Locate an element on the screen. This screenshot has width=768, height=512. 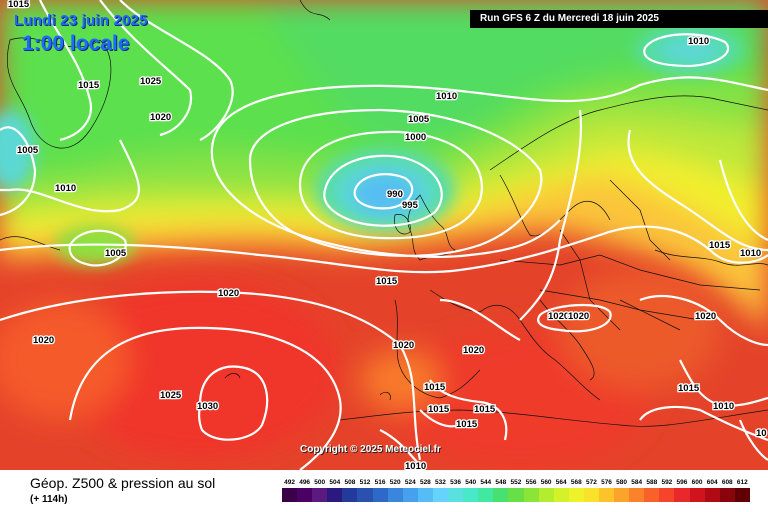
forecast-lead-time: (+ 114h) is located at coordinates (49, 499).